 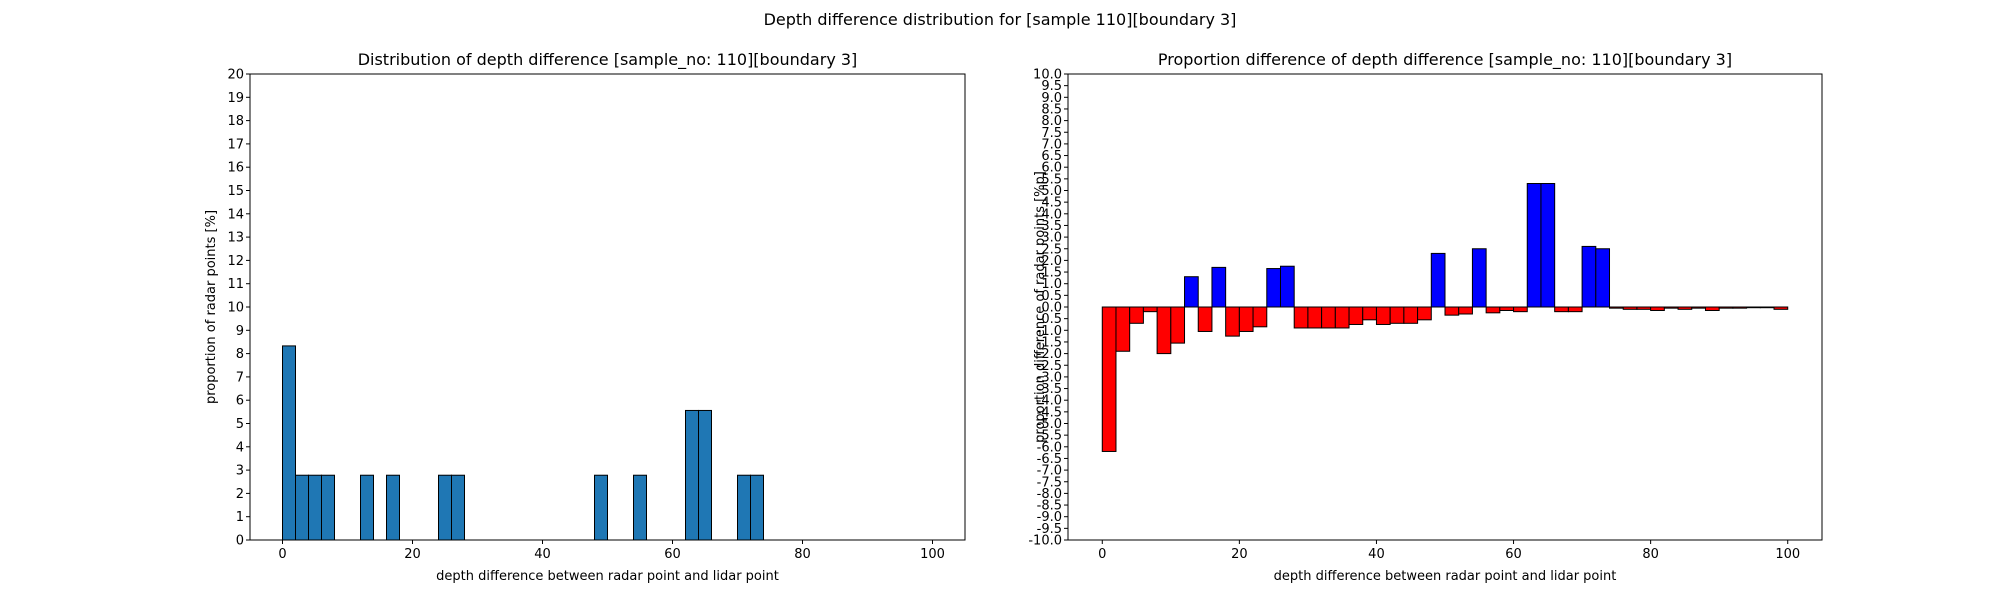 What do you see at coordinates (1049, 342) in the screenshot?
I see `right-y-tick-label: -1.5` at bounding box center [1049, 342].